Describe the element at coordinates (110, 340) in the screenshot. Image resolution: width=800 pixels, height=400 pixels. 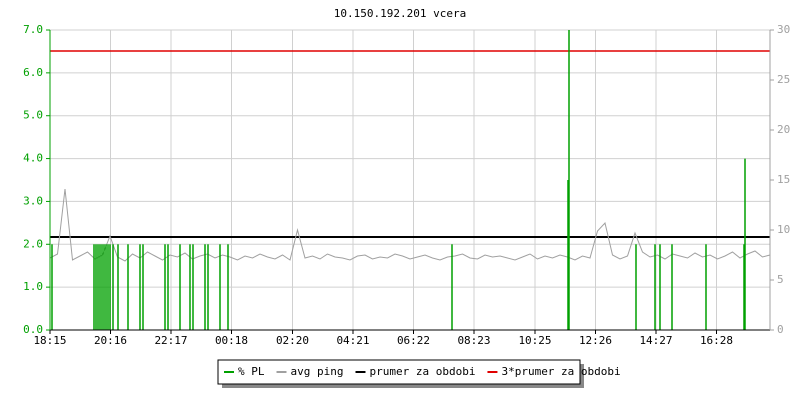
I see `x-tick-label: 20:16` at that location.